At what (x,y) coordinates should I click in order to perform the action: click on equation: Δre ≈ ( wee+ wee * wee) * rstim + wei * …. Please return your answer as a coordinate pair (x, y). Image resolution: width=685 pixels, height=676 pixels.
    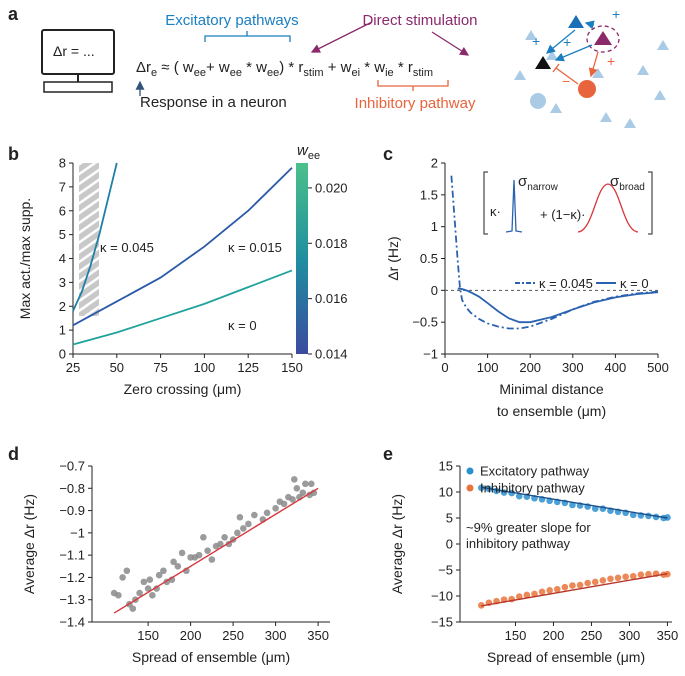
    Looking at the image, I should click on (284, 69).